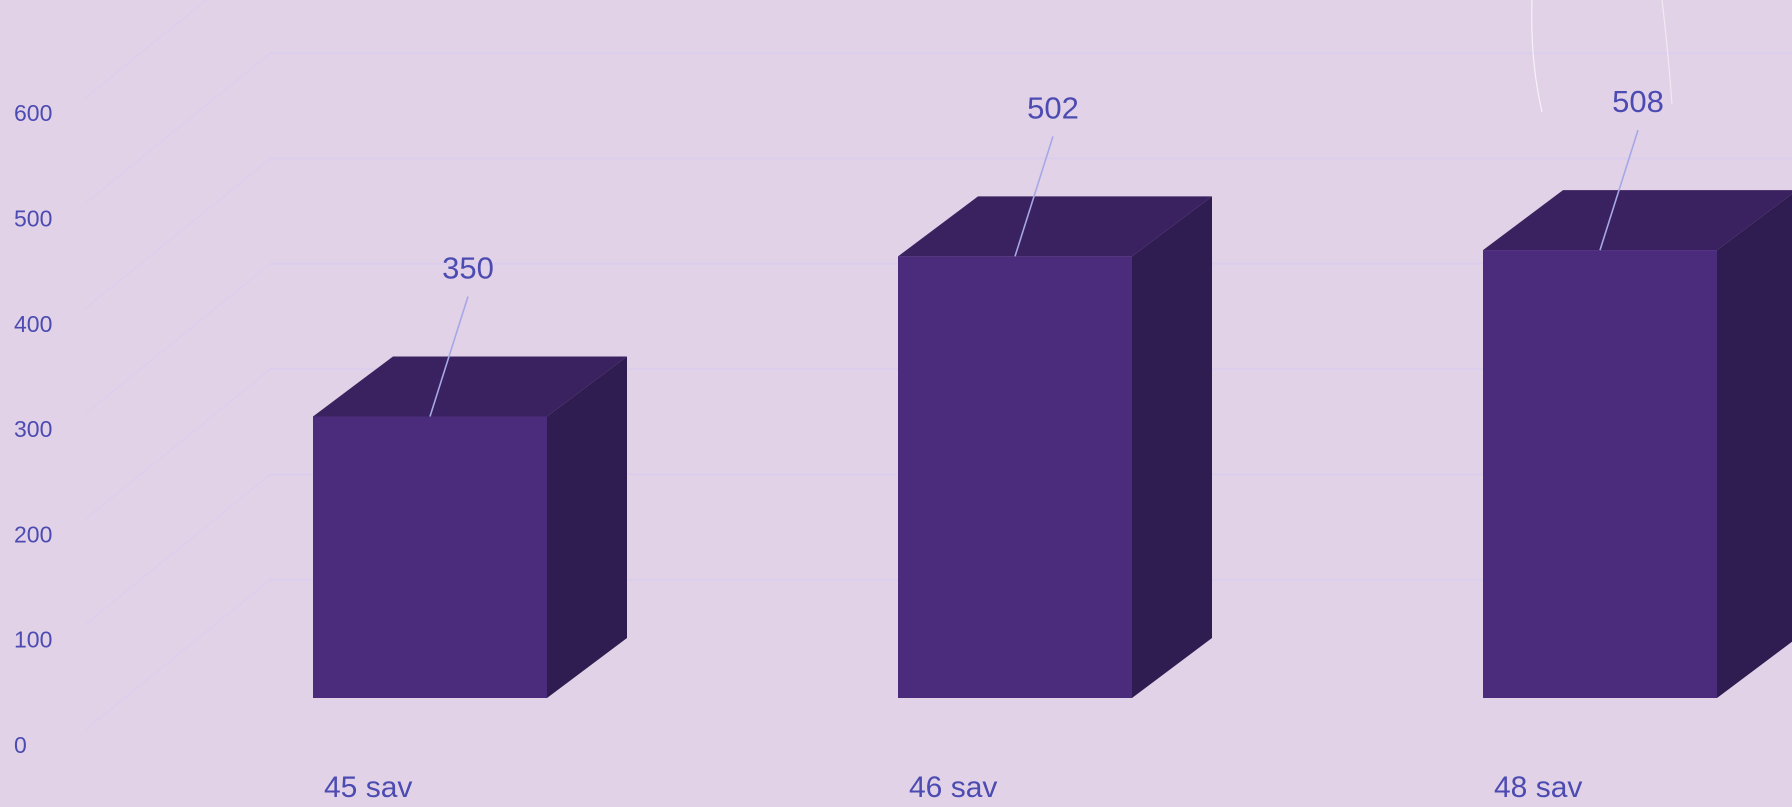 This screenshot has width=1792, height=807. I want to click on x-tick-label: 46 sav, so click(953, 786).